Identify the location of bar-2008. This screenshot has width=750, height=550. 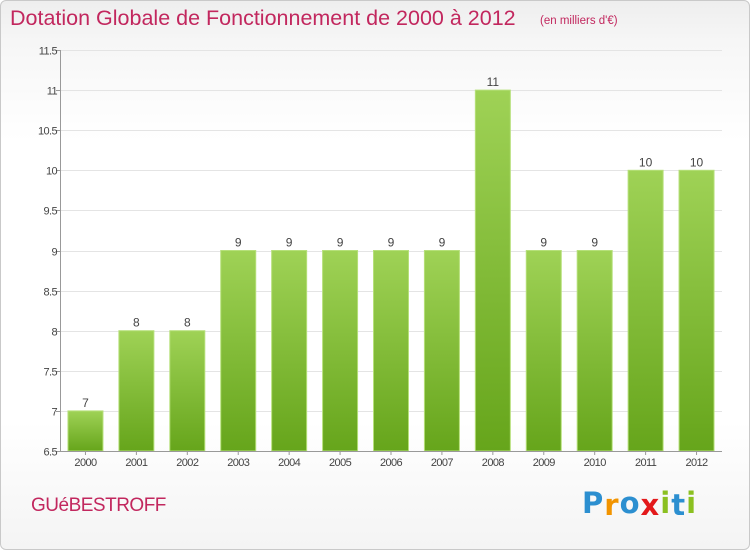
(492, 270).